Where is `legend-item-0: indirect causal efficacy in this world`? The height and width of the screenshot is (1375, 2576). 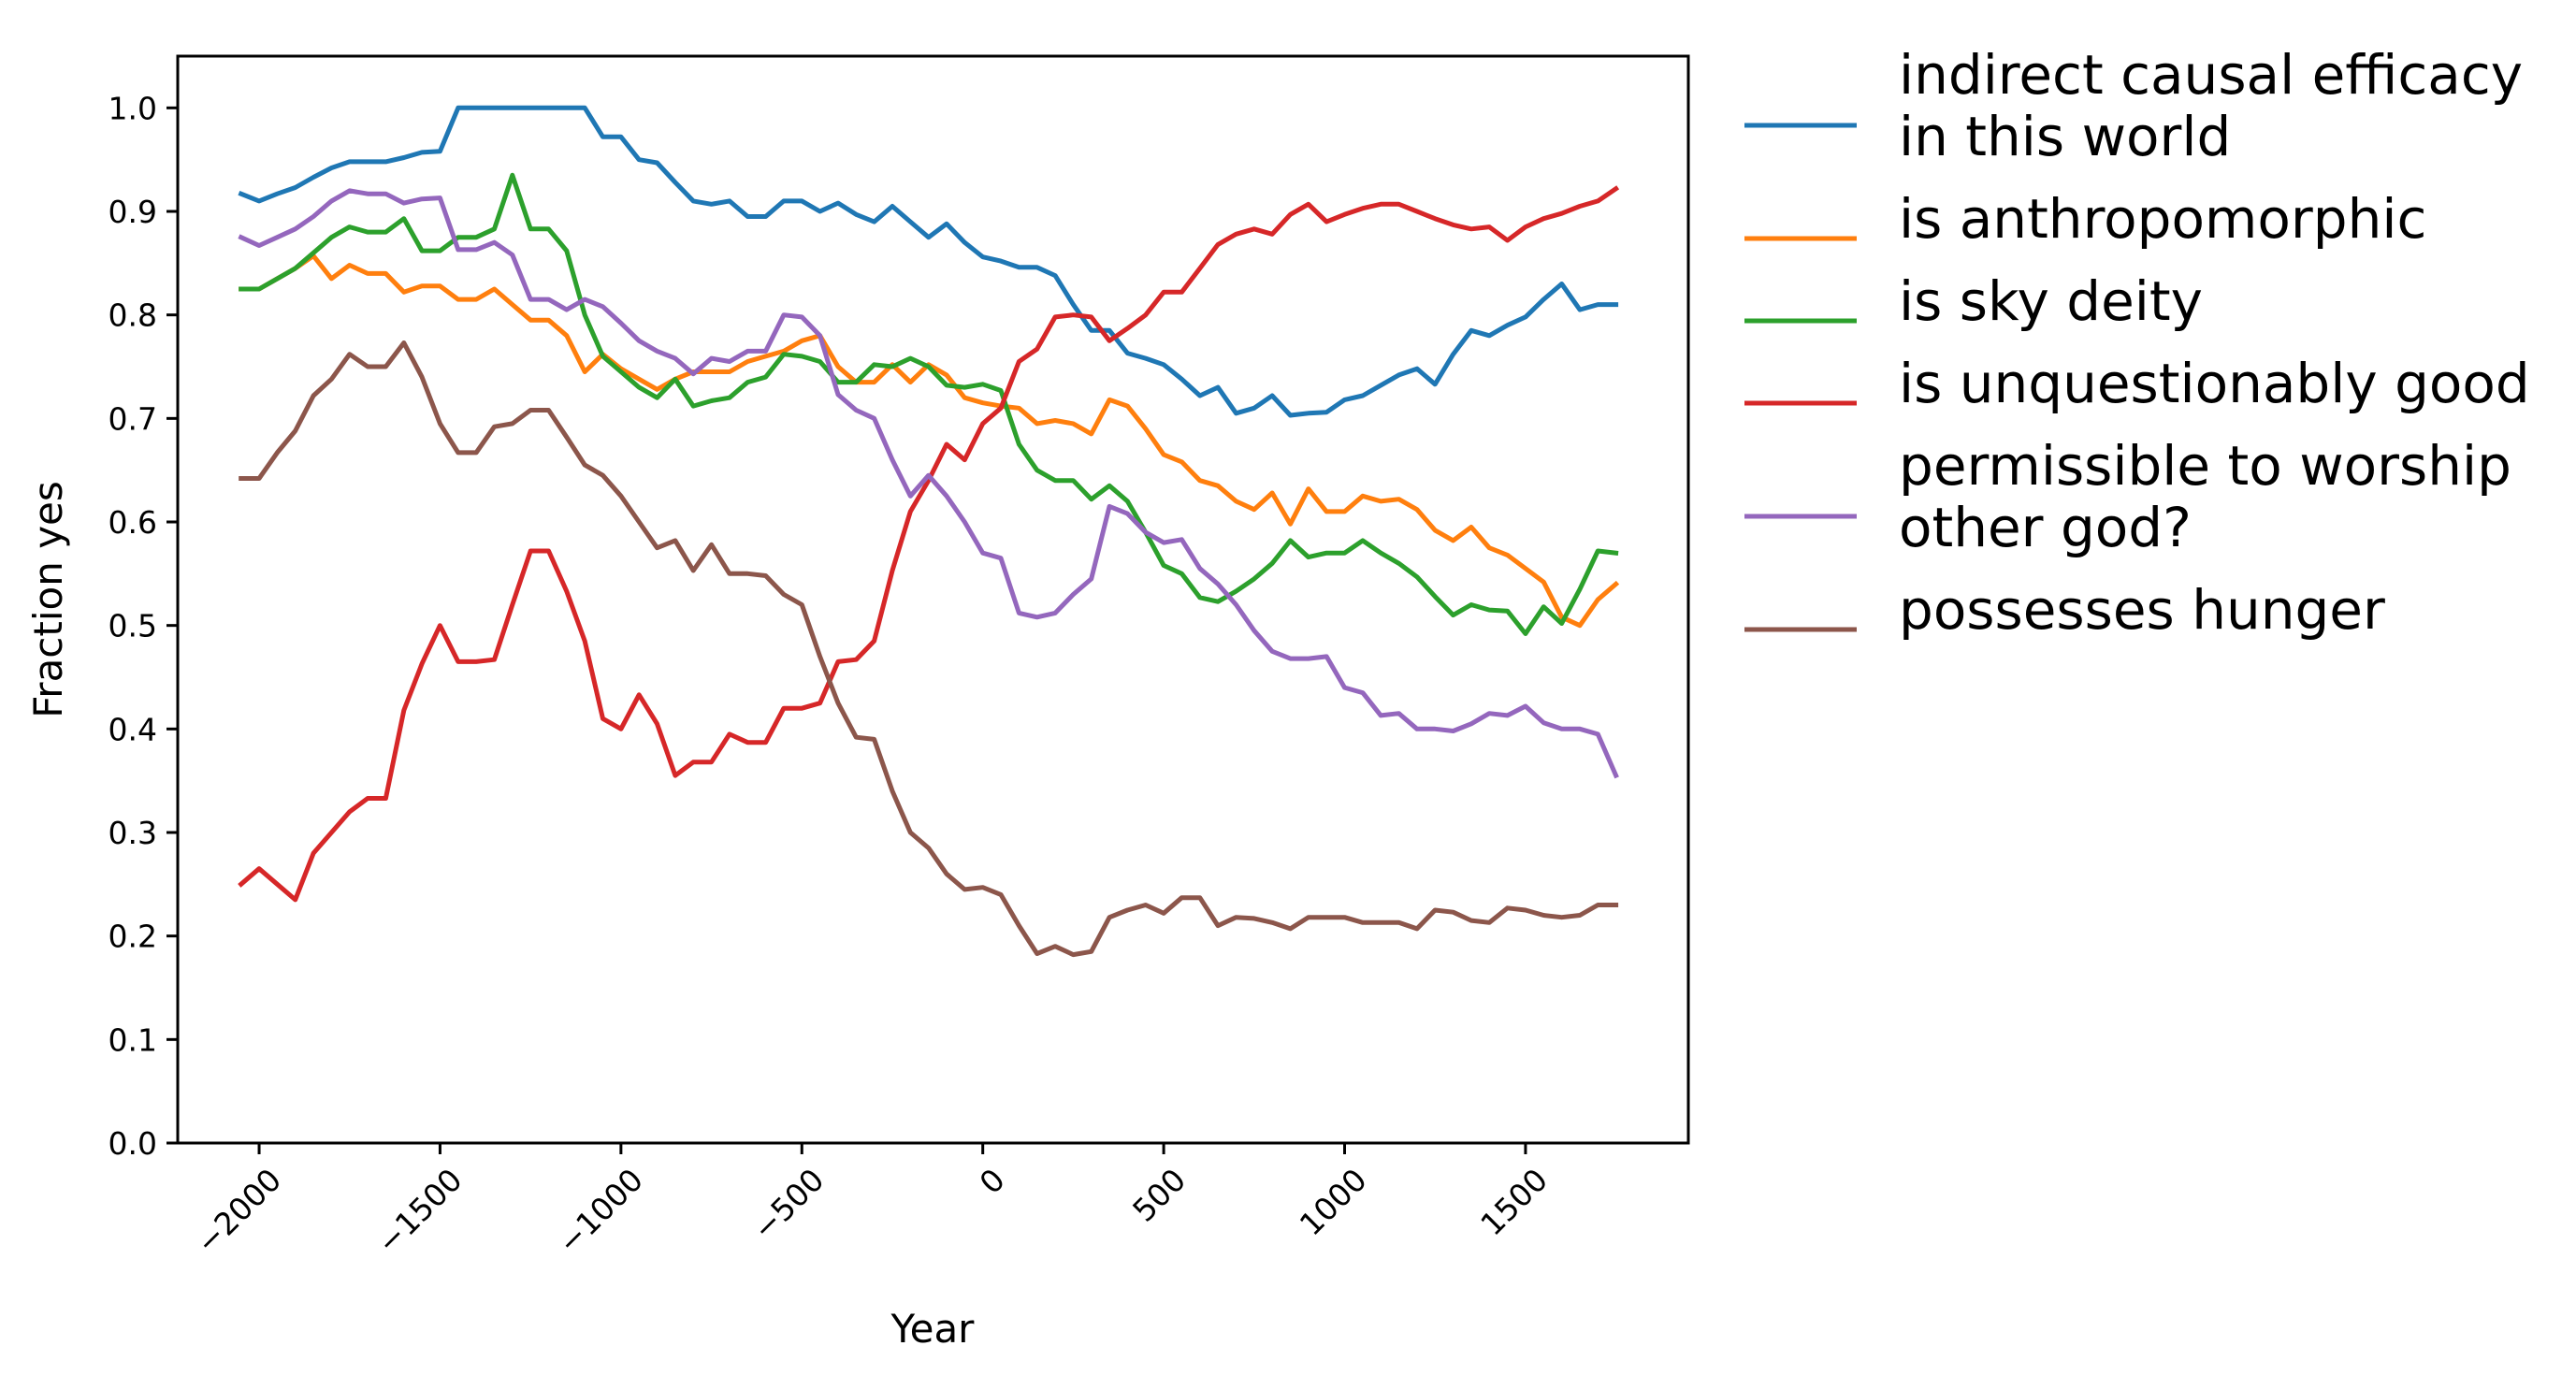 legend-item-0: indirect causal efficacy in this world is located at coordinates (2133, 106).